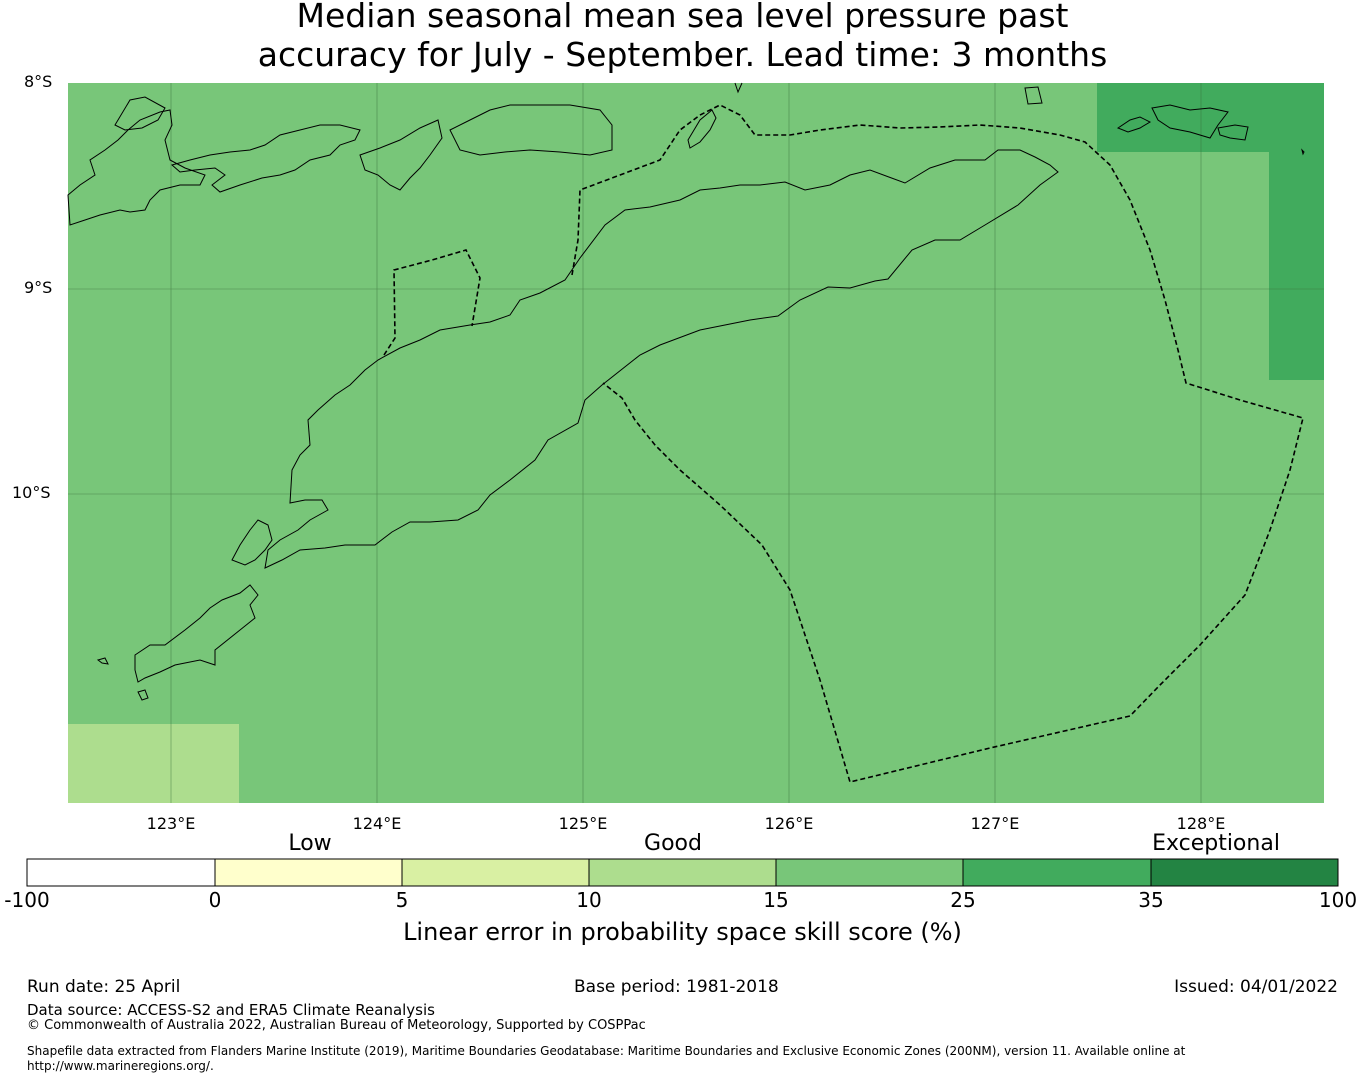  Describe the element at coordinates (310, 843) in the screenshot. I see `category-low: Low` at that location.